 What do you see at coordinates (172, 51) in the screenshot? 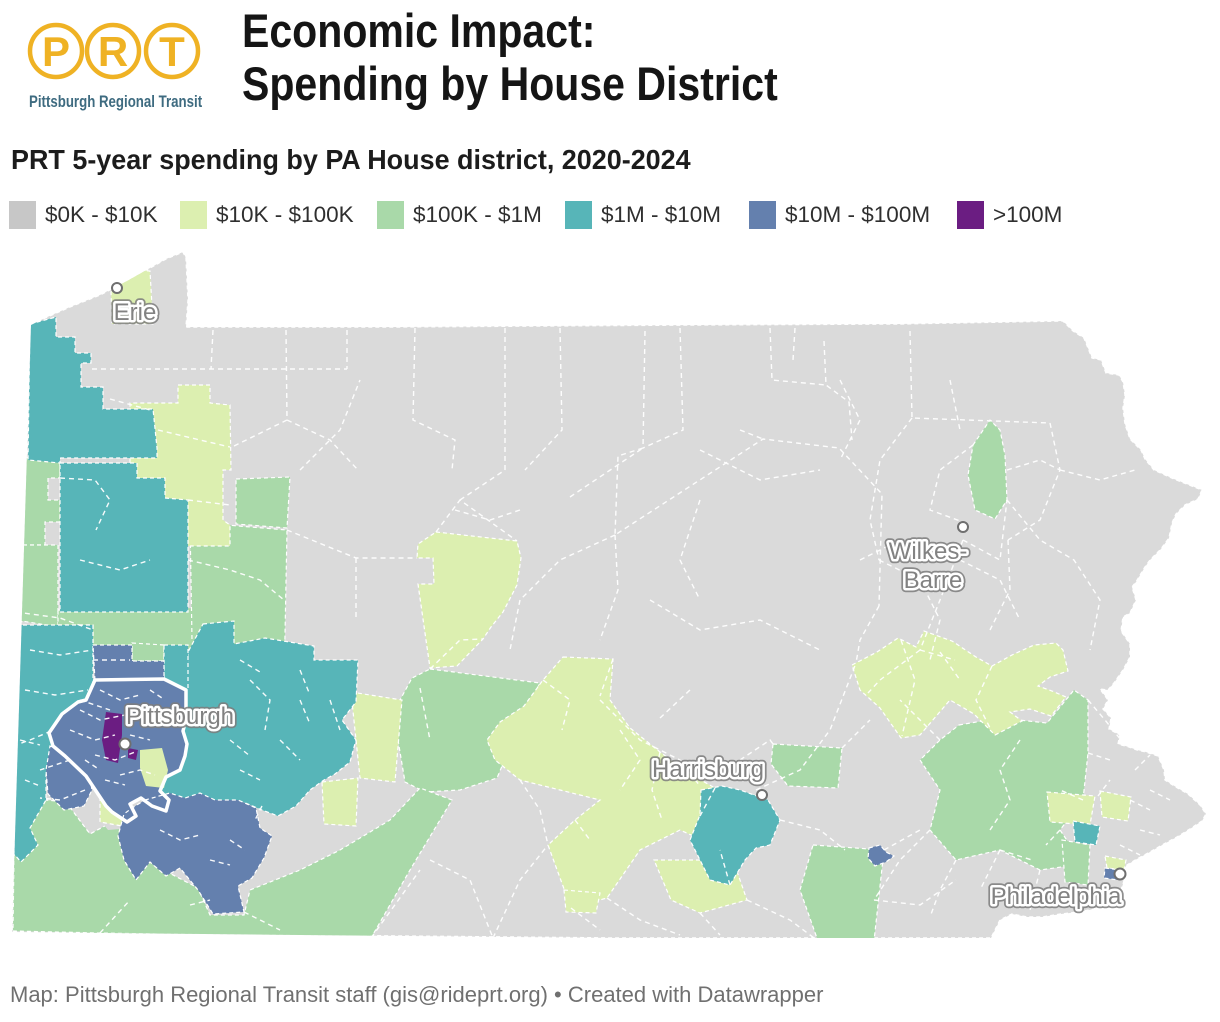
I see `svg-text: T` at bounding box center [172, 51].